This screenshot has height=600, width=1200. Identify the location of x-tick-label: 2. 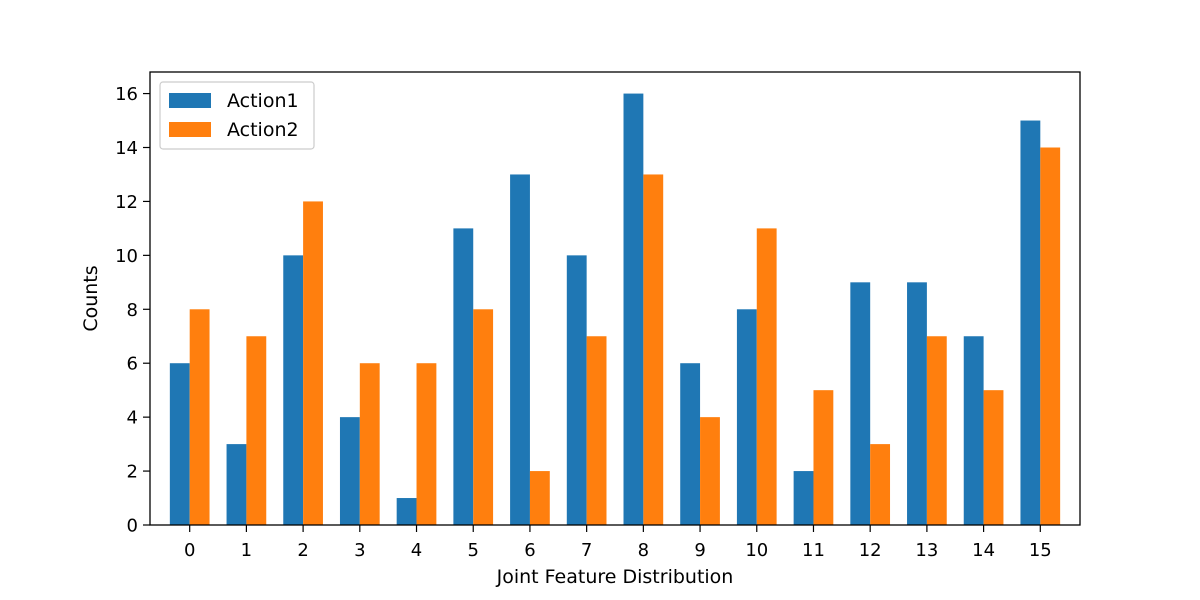
(302, 550).